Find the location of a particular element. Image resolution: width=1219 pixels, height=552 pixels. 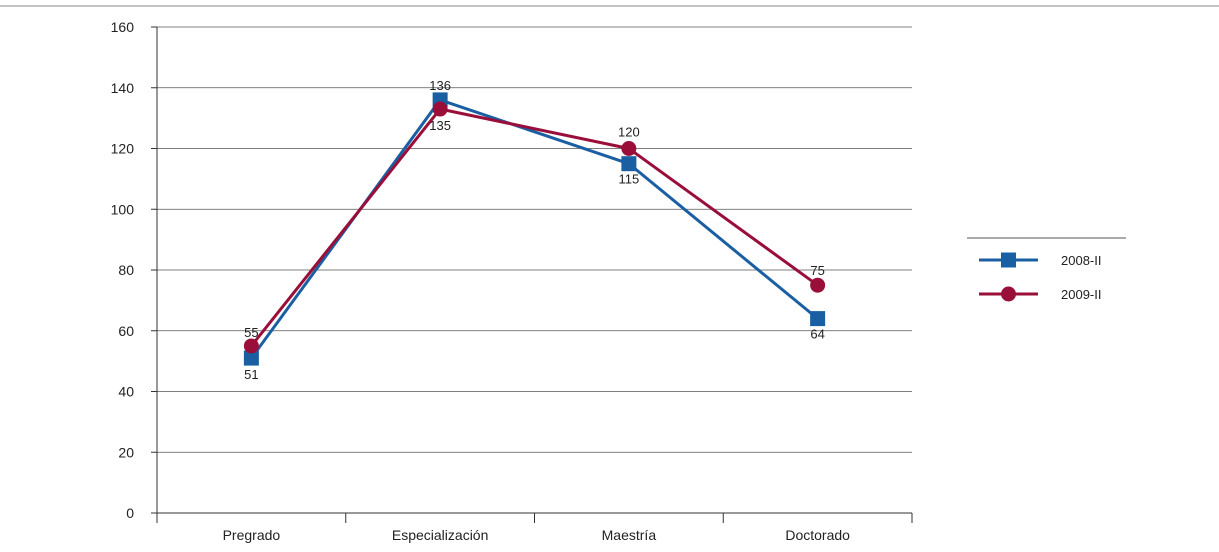

data-label: 55 is located at coordinates (251, 332).